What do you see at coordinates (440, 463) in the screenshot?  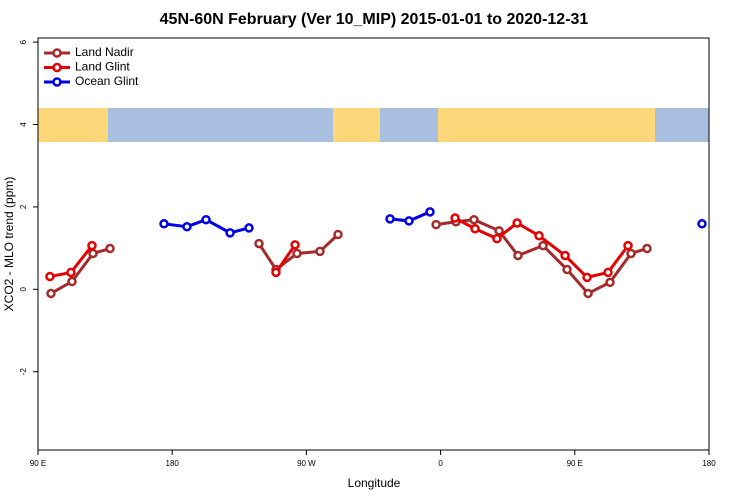 I see `x-tick-label: 0` at bounding box center [440, 463].